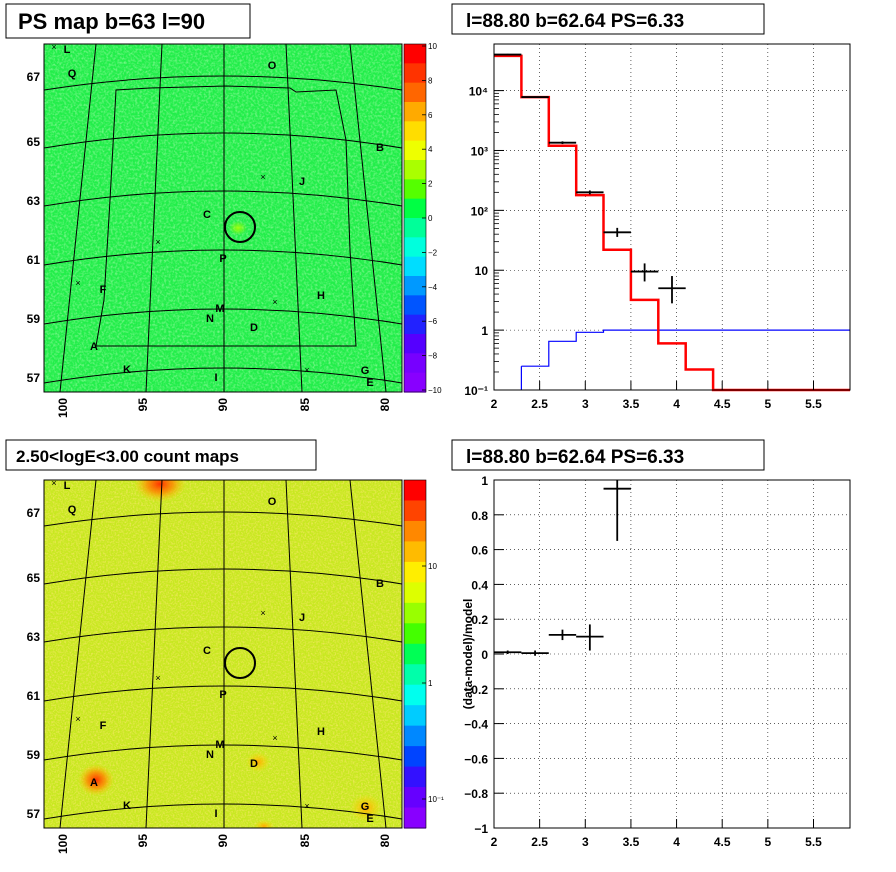 This screenshot has width=896, height=872. Describe the element at coordinates (494, 404) in the screenshot. I see `spectrum-x-tick-label: 2` at that location.